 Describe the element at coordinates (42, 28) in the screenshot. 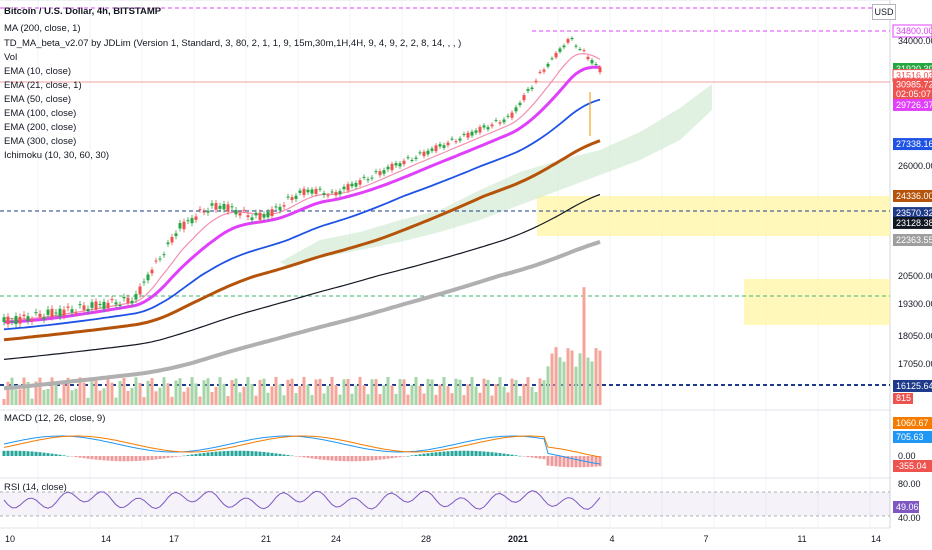

I see `legend-ma200: MA (200, close, 1)` at that location.